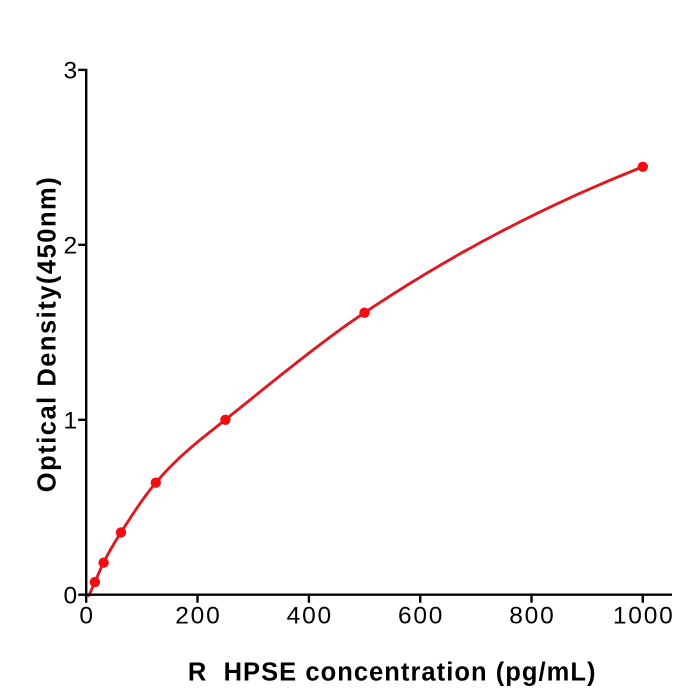  I want to click on svg-text: 600, so click(421, 616).